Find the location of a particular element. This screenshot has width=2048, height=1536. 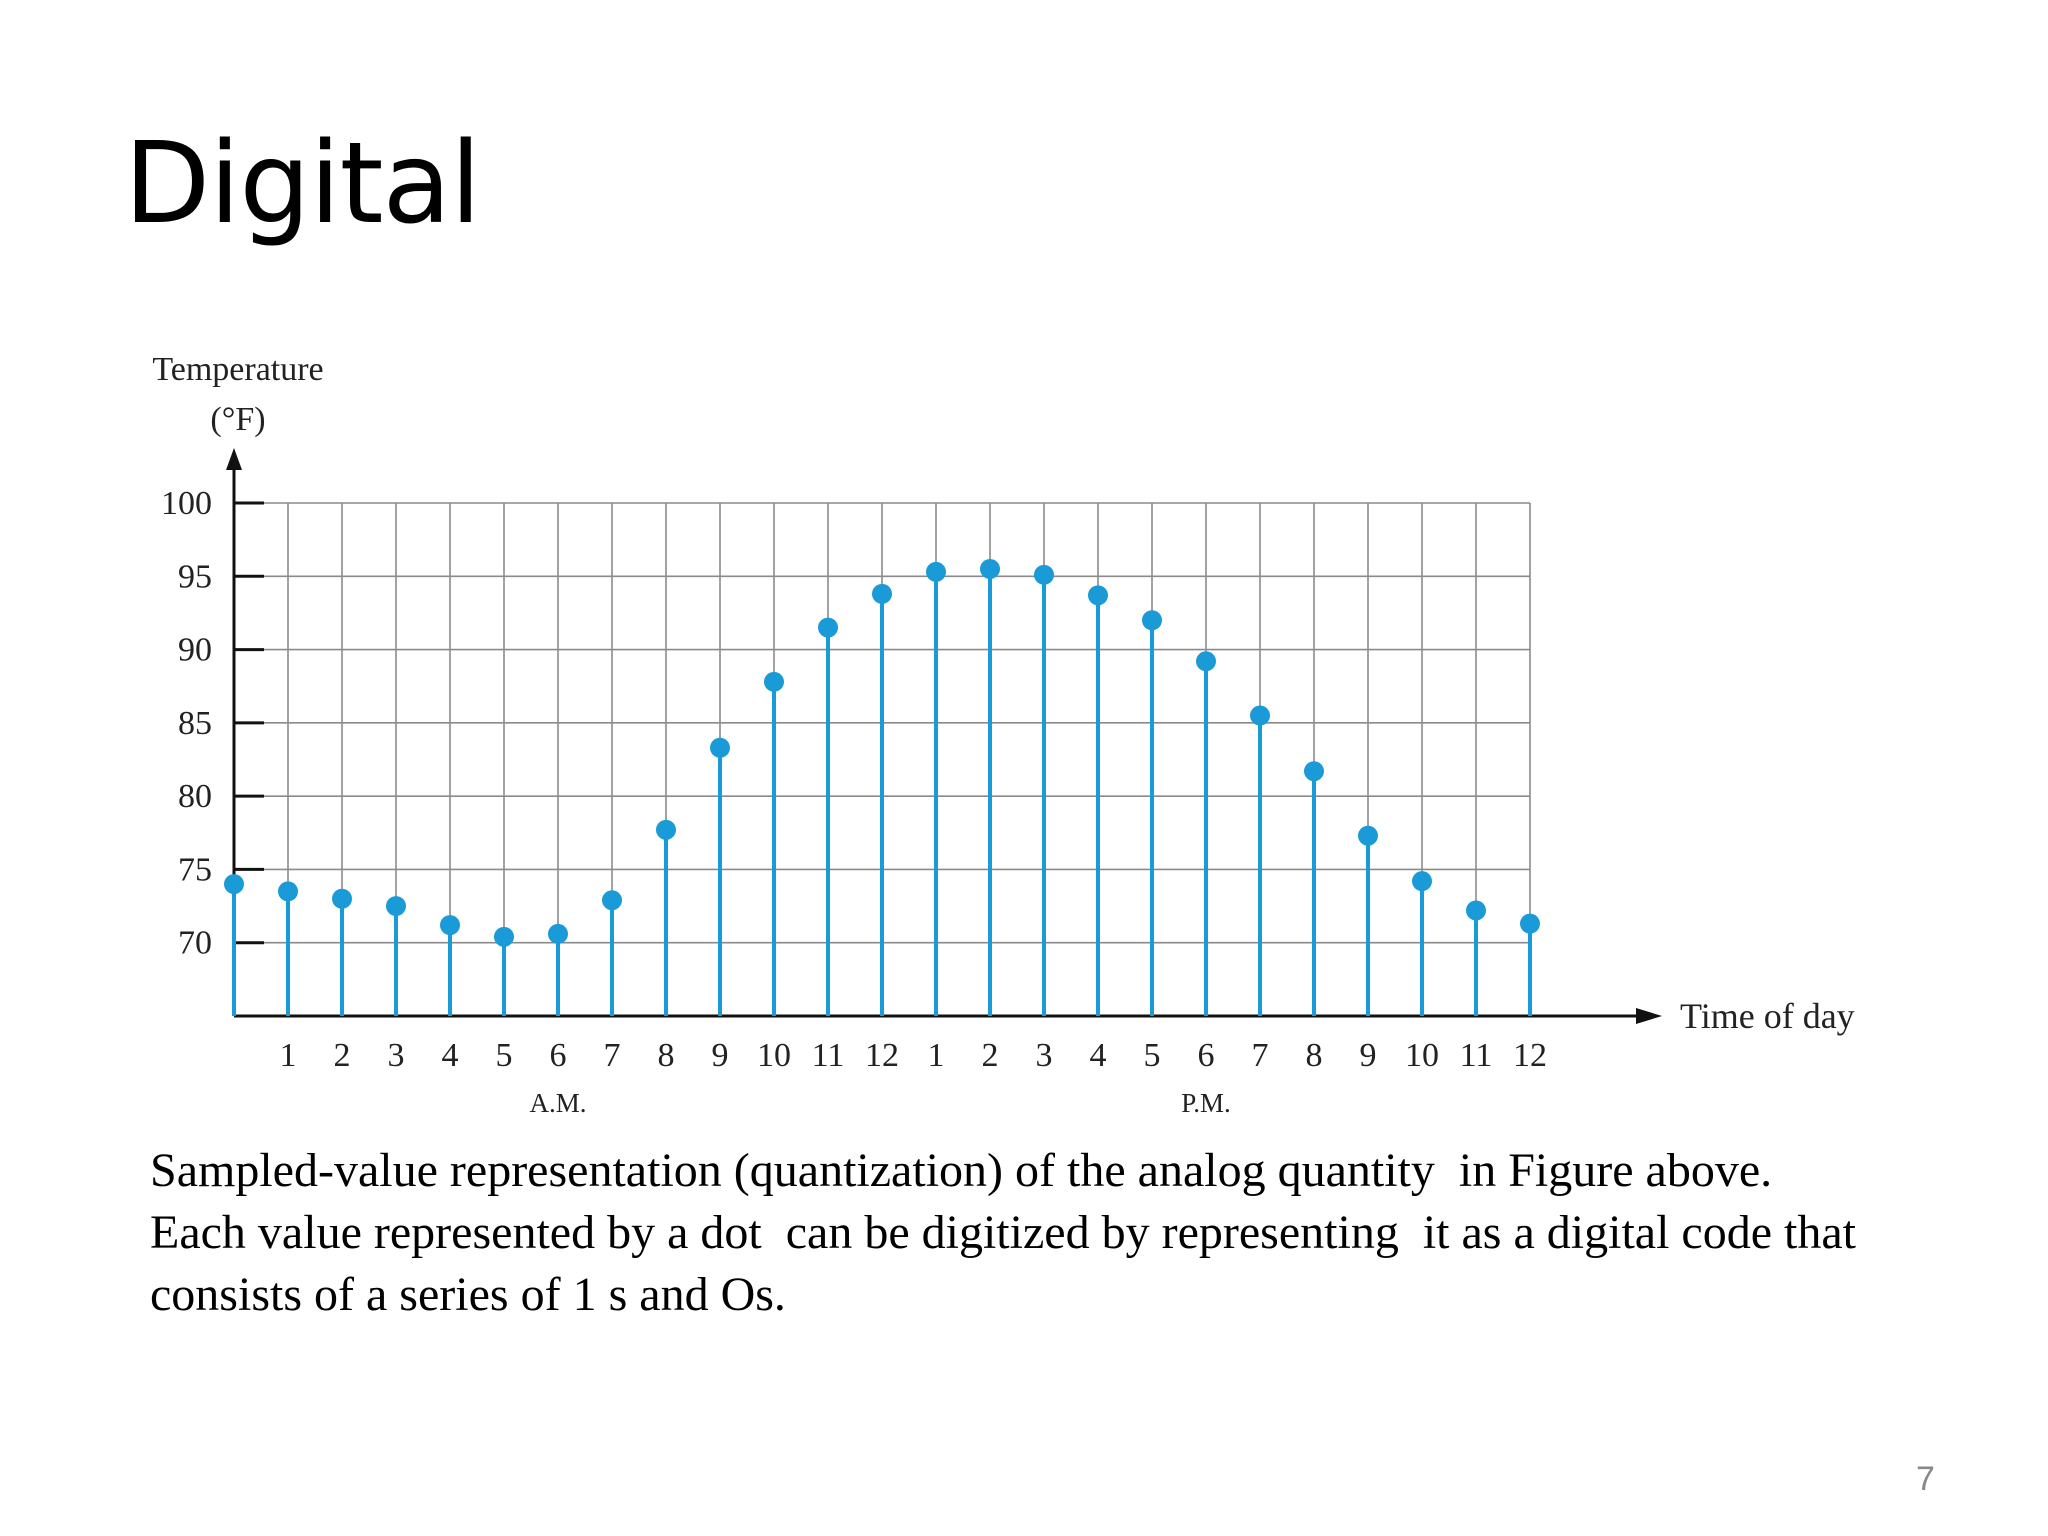

x-tick-label-11: 11 is located at coordinates (828, 1055).